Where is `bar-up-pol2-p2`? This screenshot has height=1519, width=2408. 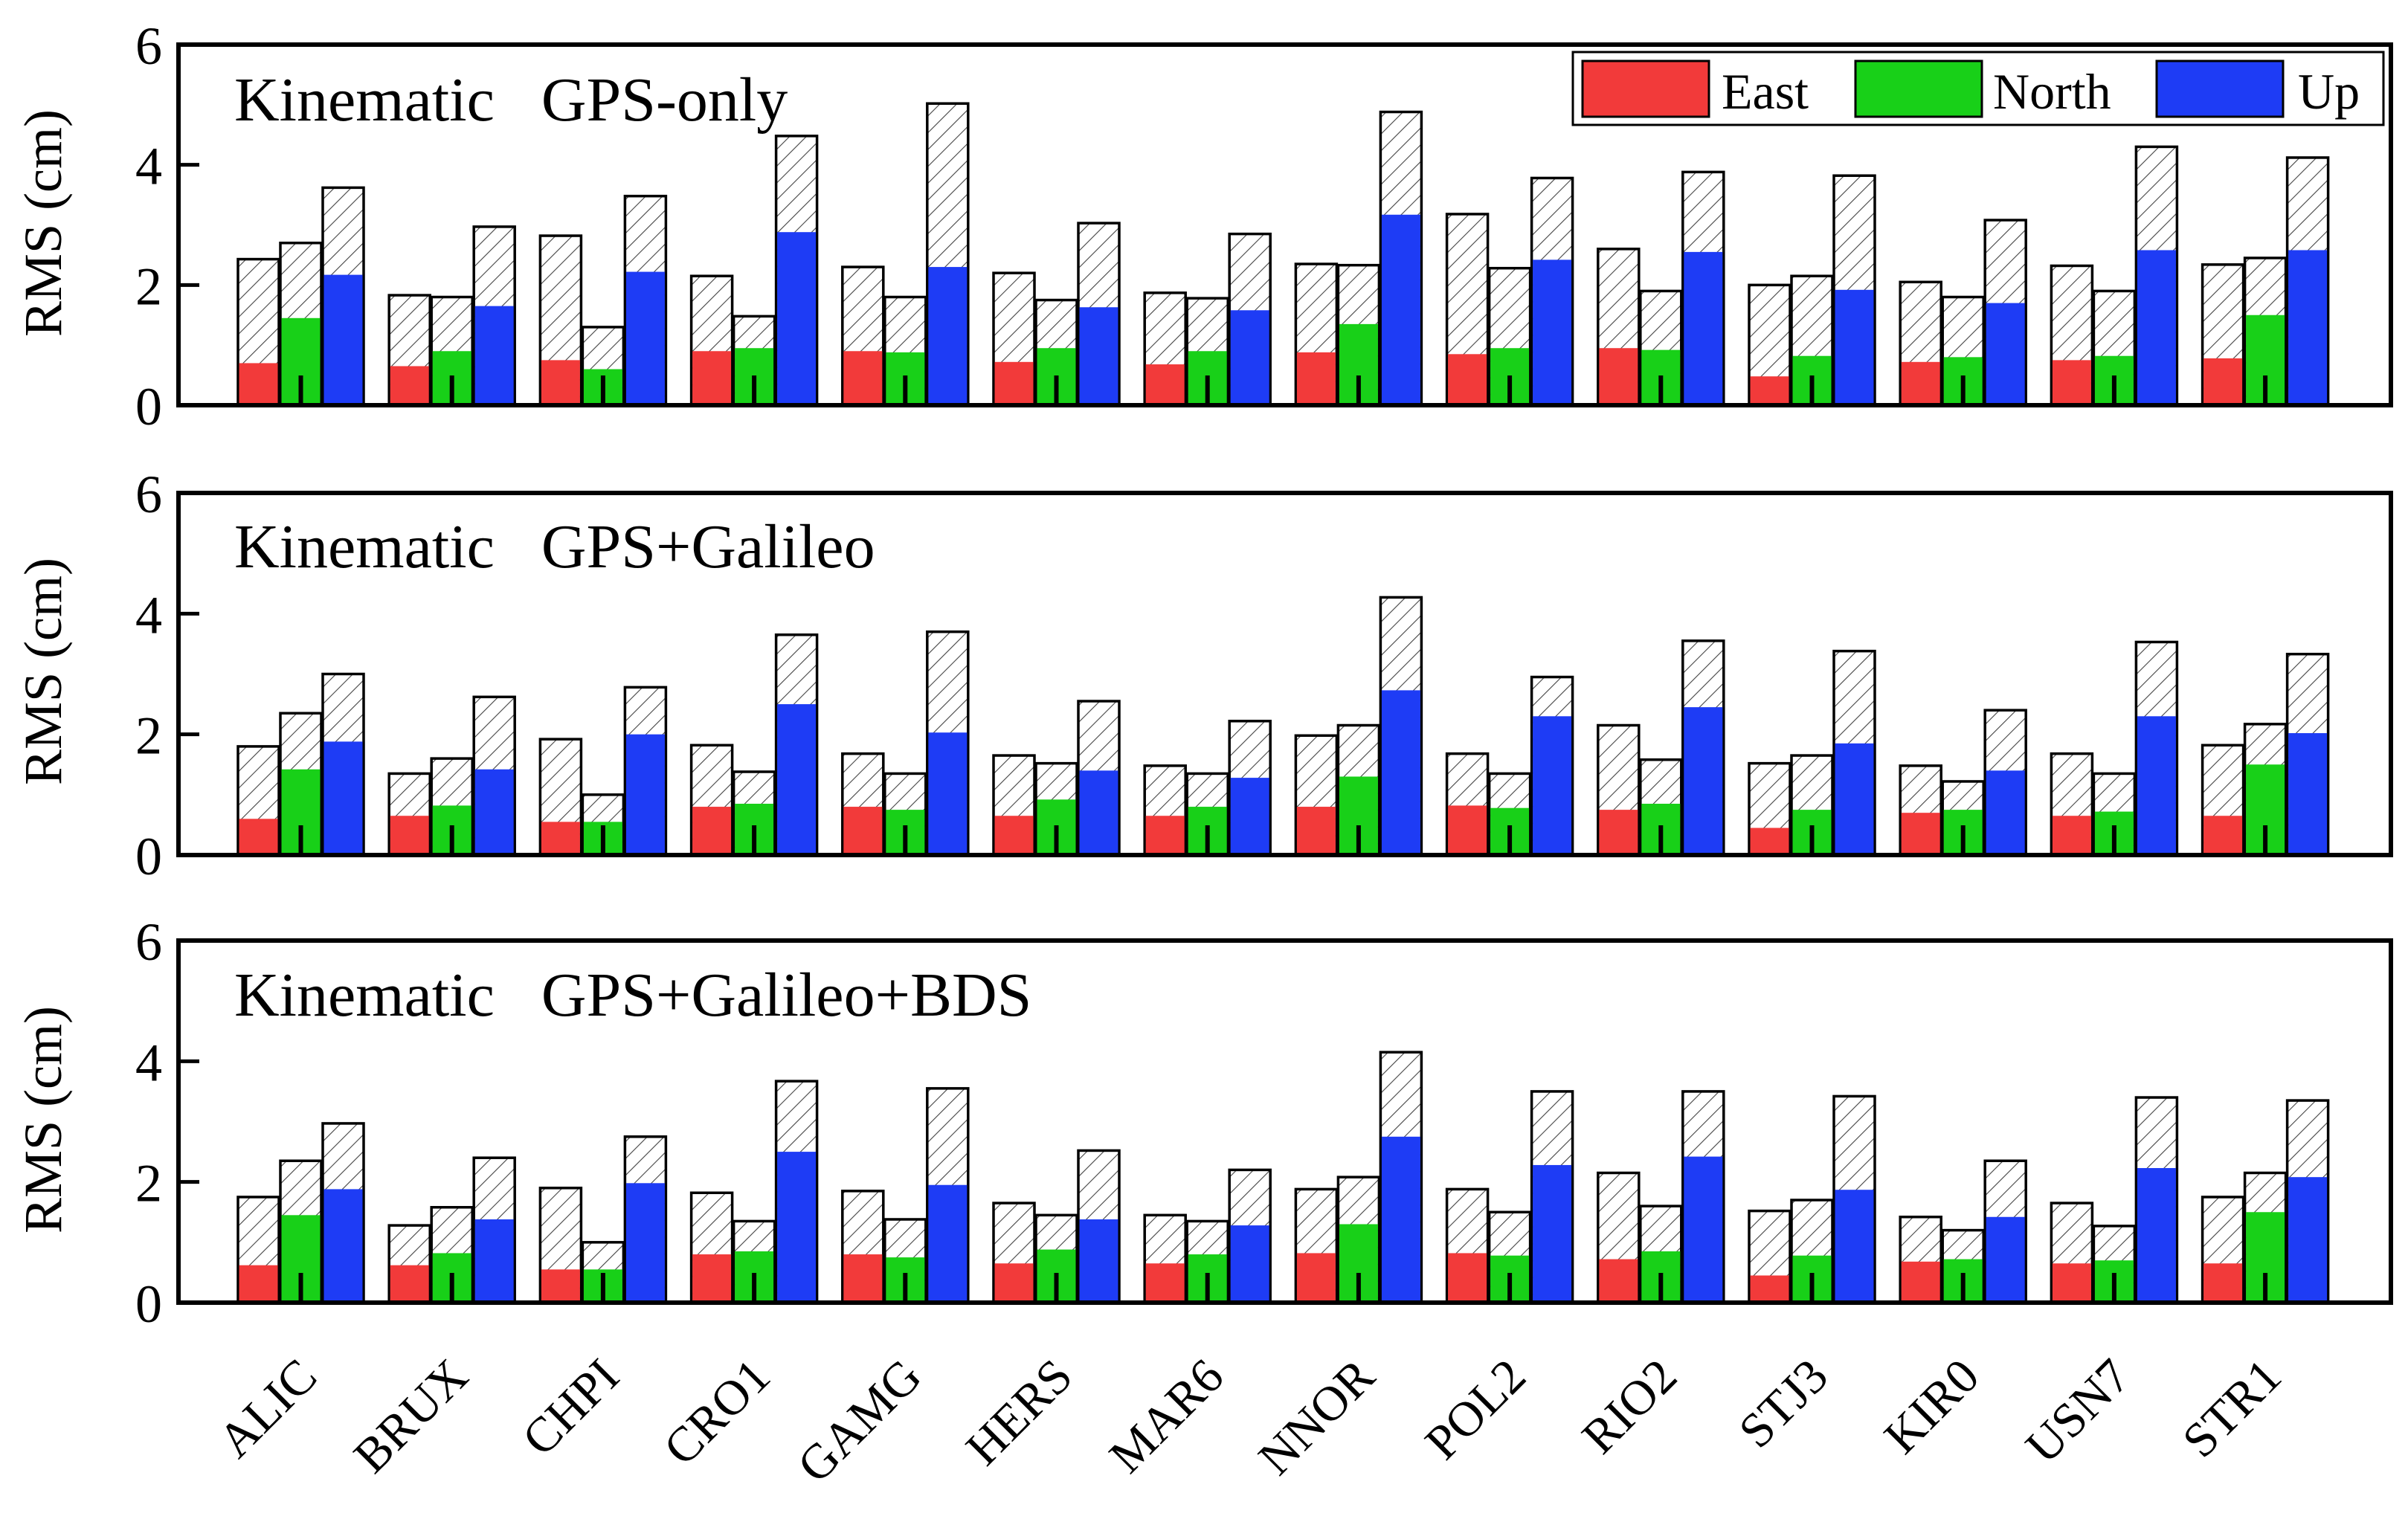
bar-up-pol2-p2 is located at coordinates (1553, 786).